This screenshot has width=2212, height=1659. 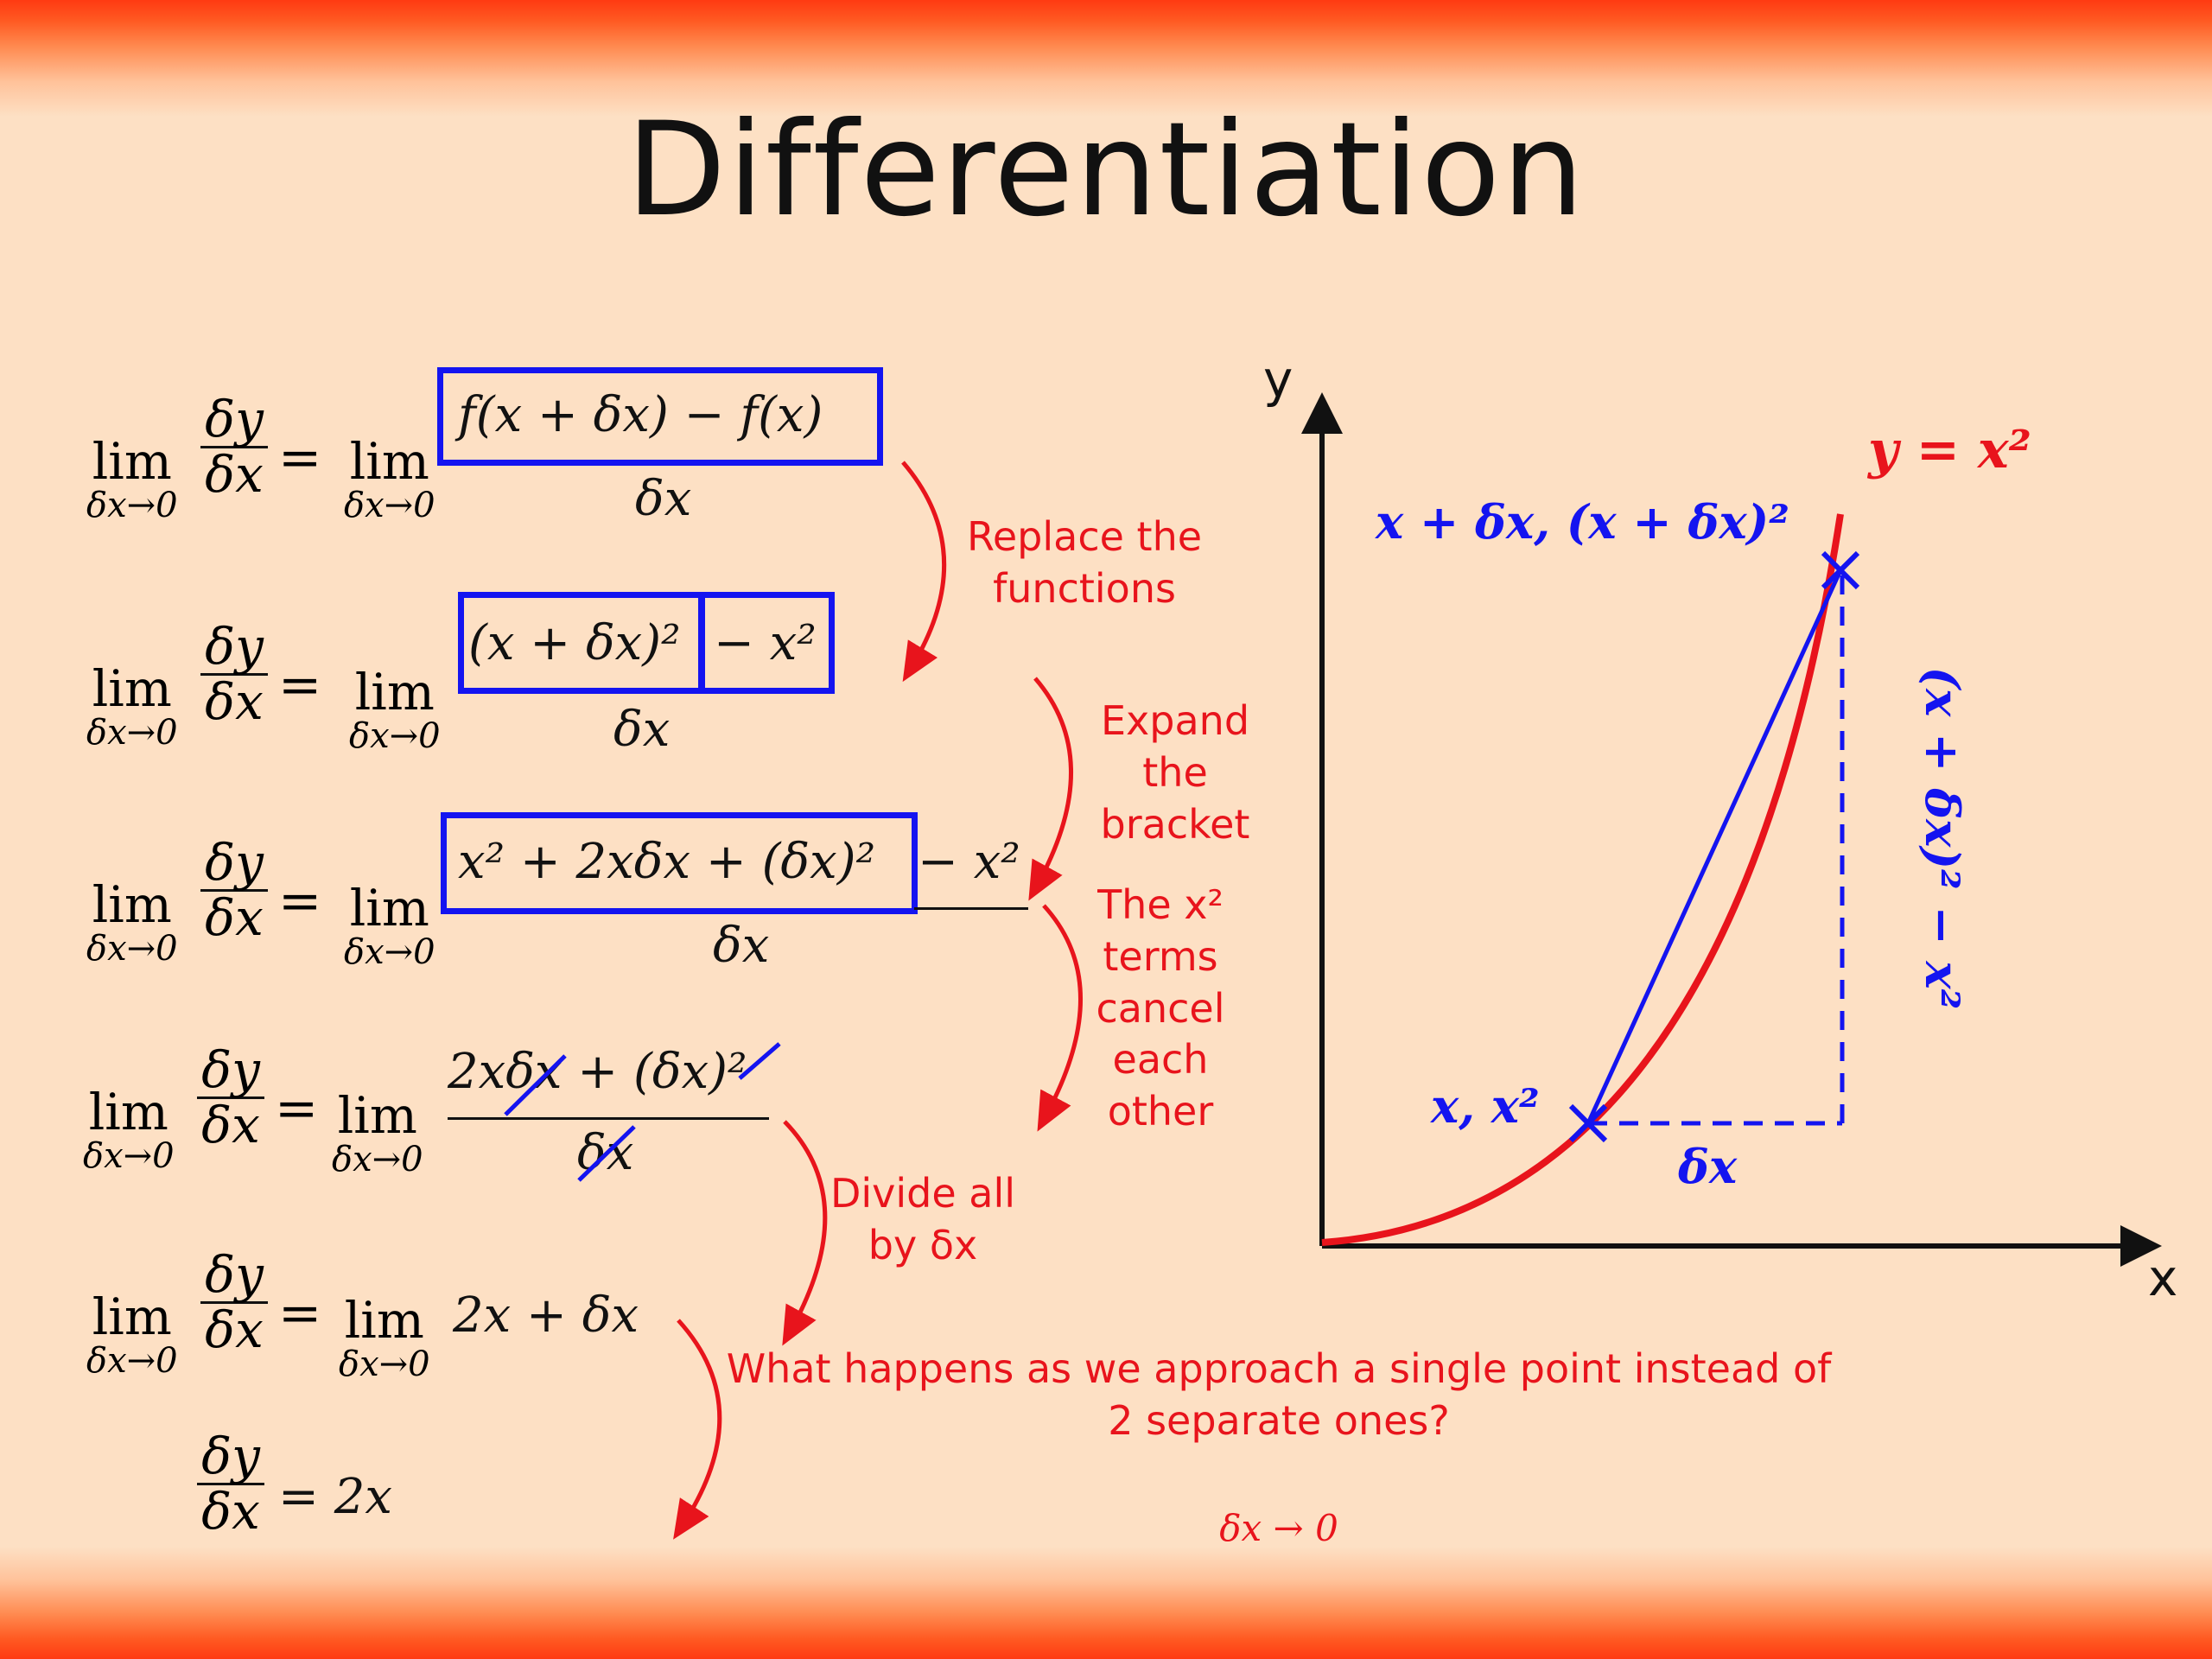 I want to click on numerator-term: x² + 2xδx + (δx)², so click(x=667, y=862).